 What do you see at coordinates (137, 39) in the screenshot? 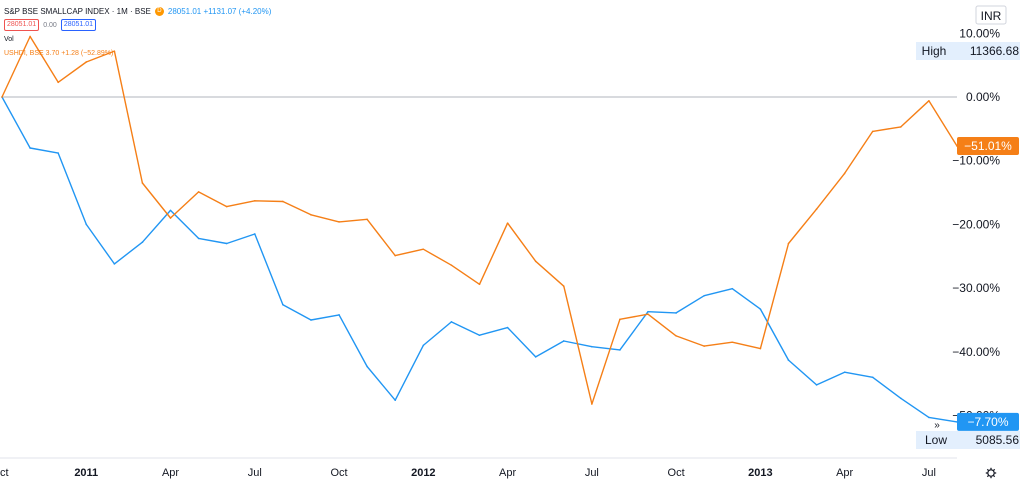
I see `volume-row: Vol` at bounding box center [137, 39].